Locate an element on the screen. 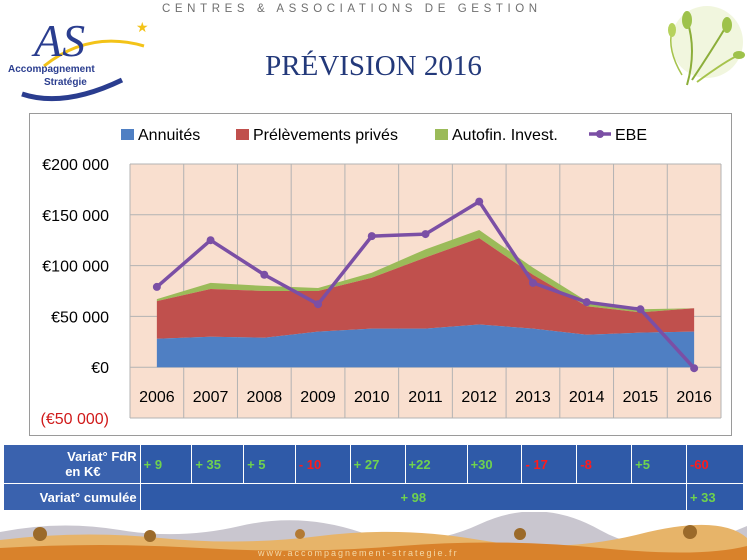 This screenshot has width=747, height=560. y-tick-label: €100 000 is located at coordinates (75, 267).